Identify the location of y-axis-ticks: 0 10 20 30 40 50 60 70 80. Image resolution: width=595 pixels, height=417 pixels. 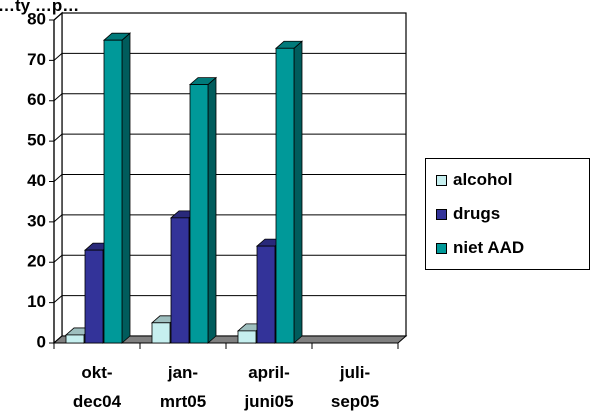
(40, 180).